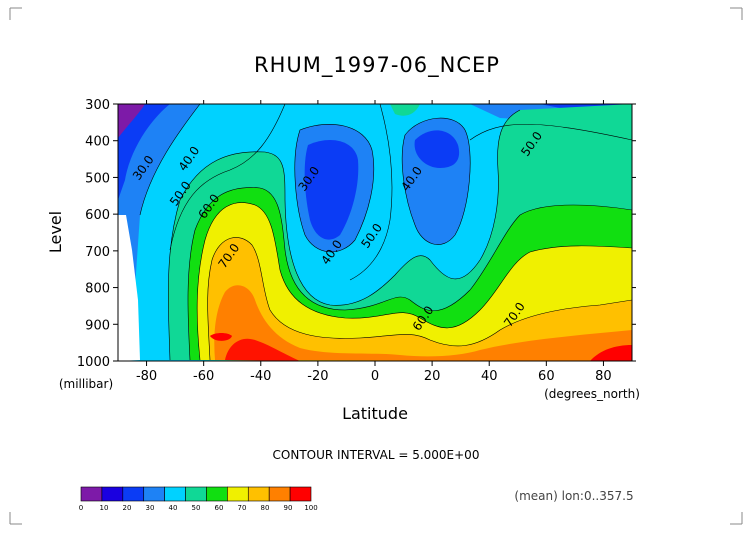  What do you see at coordinates (573, 496) in the screenshot?
I see `mean-annotation: (mean) lon:0..357.5` at bounding box center [573, 496].